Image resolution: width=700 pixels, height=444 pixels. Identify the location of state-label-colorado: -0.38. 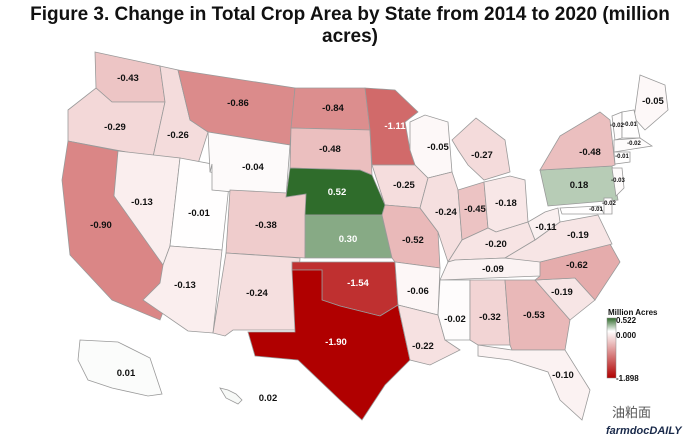
(266, 225).